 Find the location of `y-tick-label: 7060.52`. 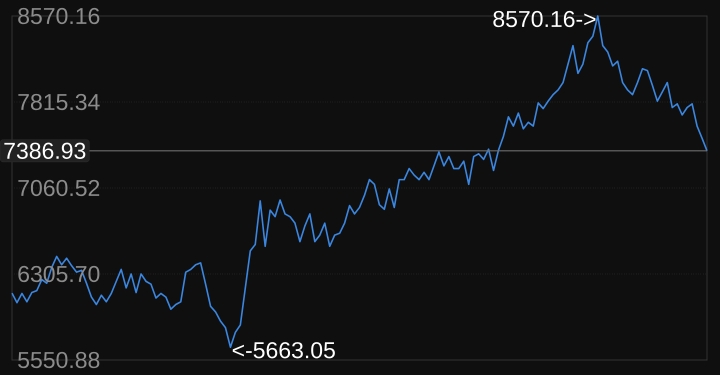

y-tick-label: 7060.52 is located at coordinates (59, 188).